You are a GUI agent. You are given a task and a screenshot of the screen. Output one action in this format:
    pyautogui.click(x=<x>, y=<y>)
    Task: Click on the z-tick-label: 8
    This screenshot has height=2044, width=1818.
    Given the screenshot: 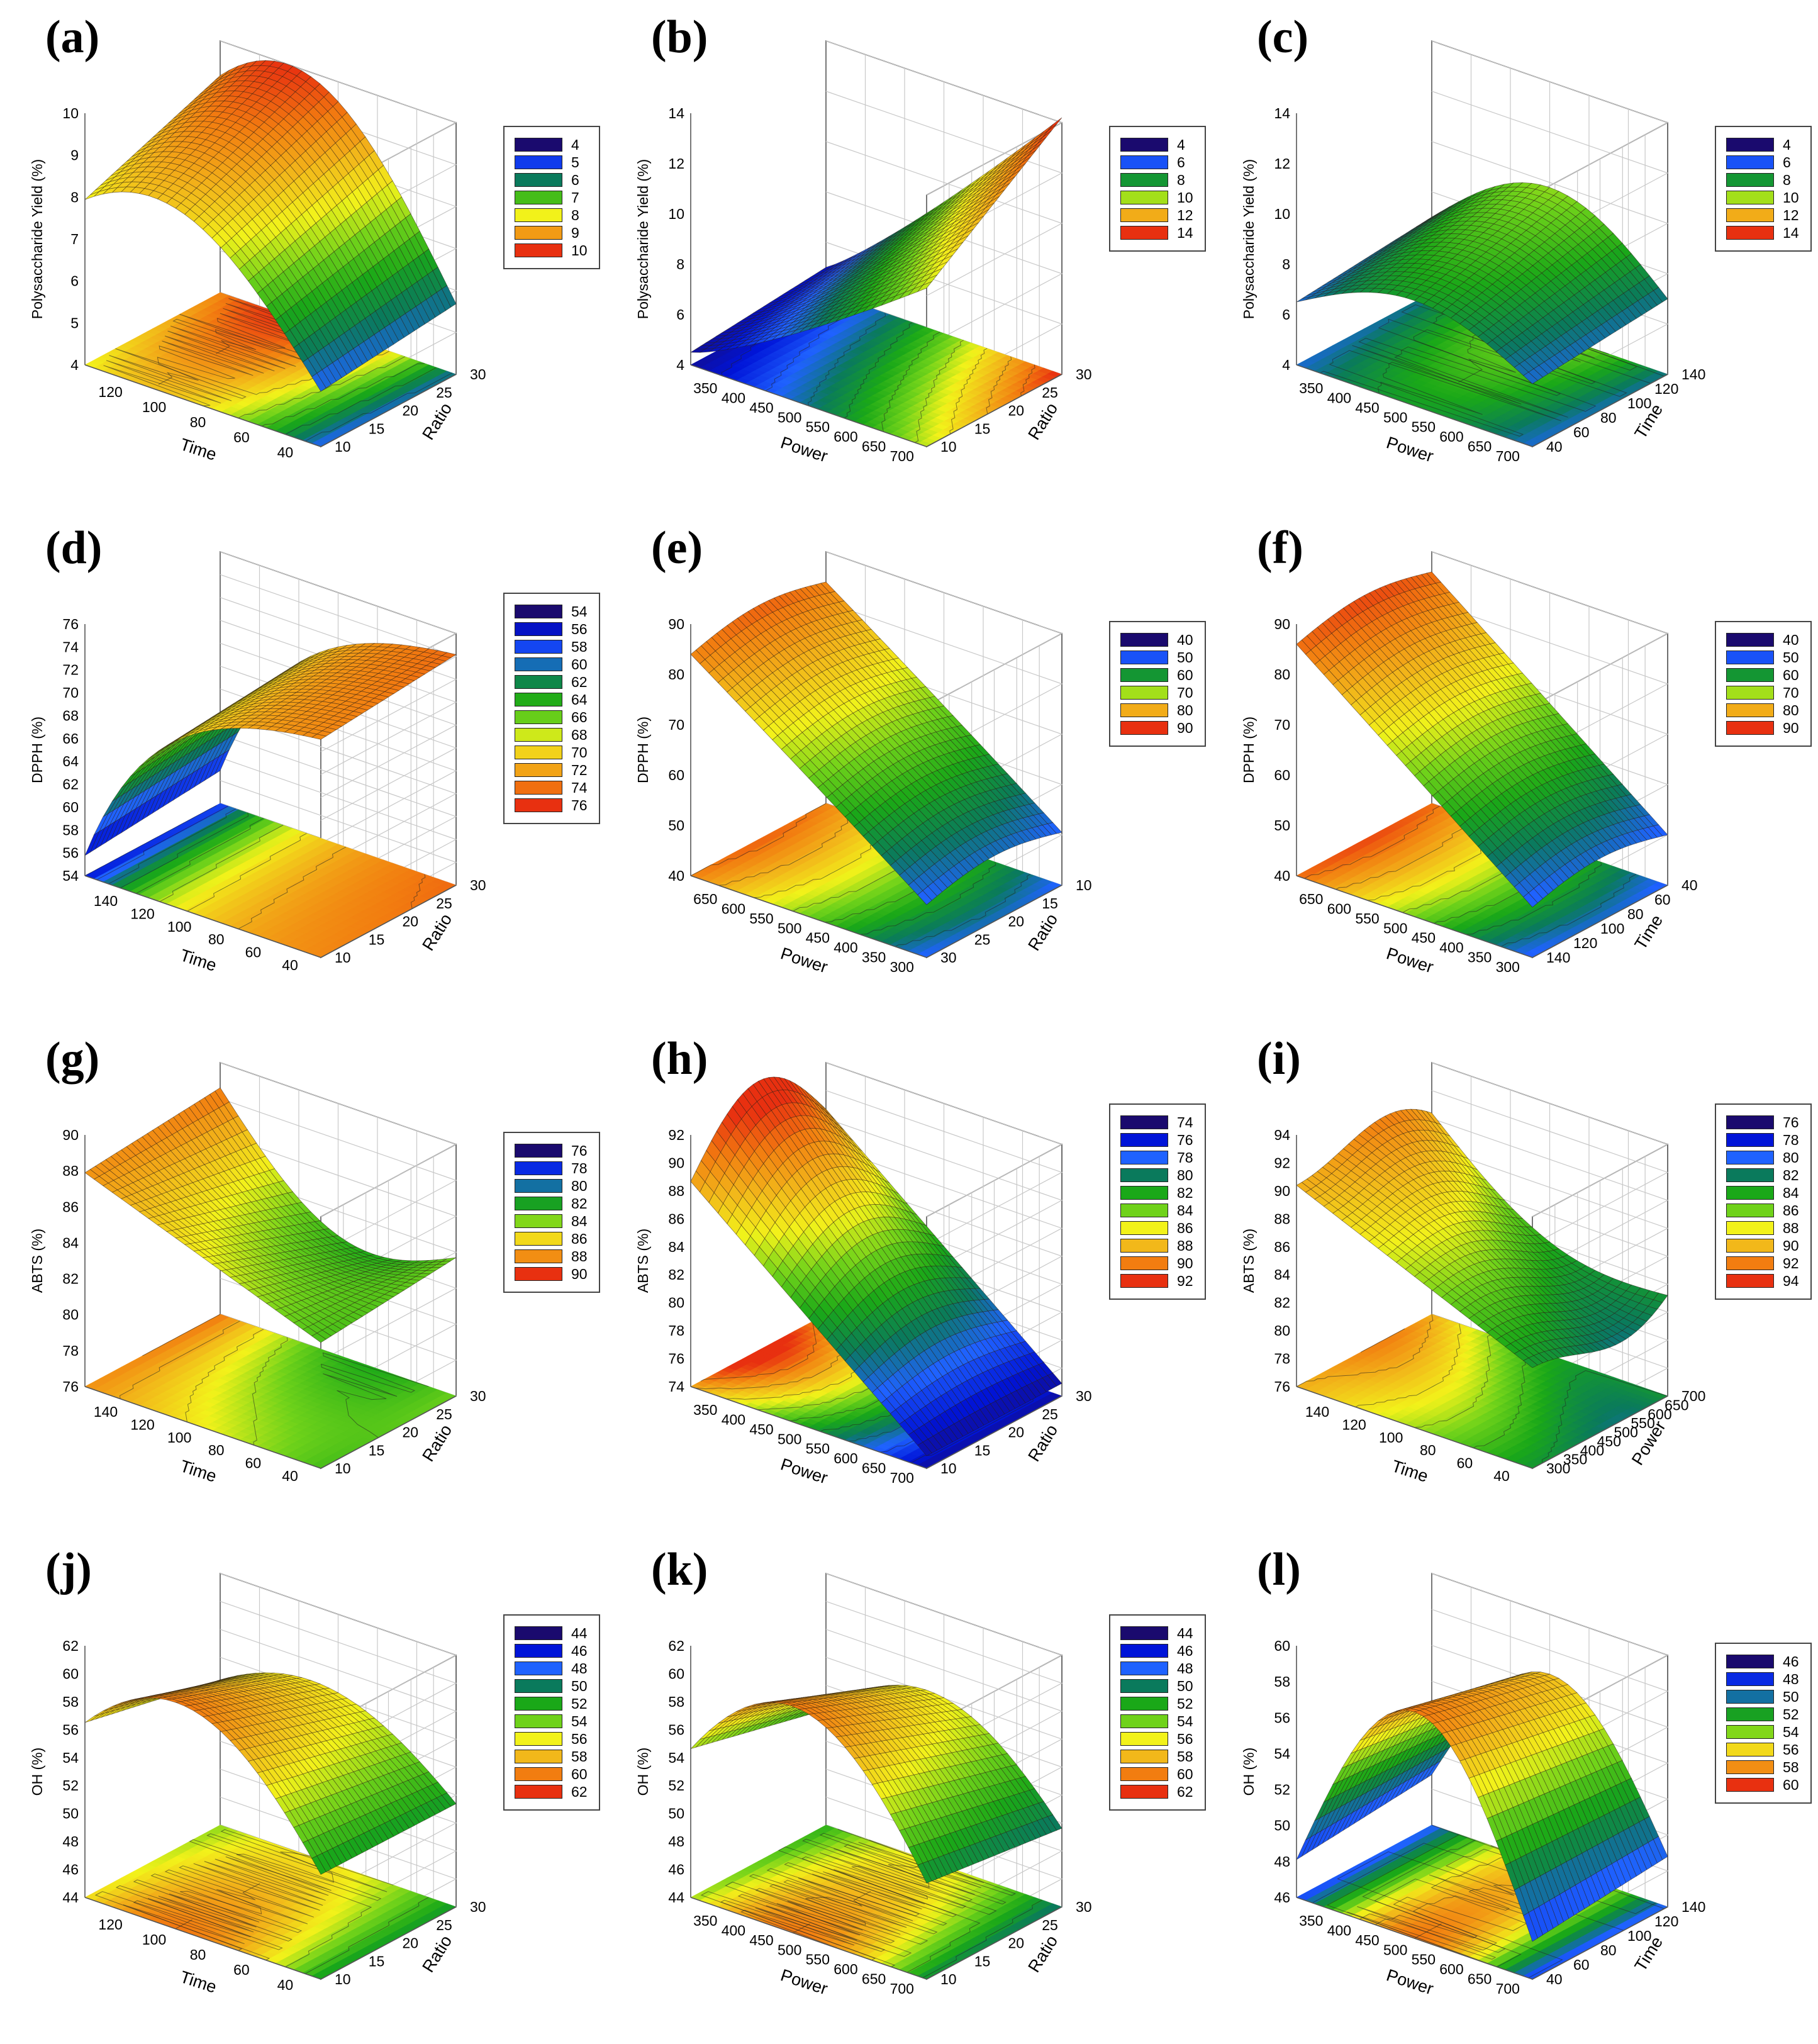 What is the action you would take?
    pyautogui.click(x=1286, y=264)
    